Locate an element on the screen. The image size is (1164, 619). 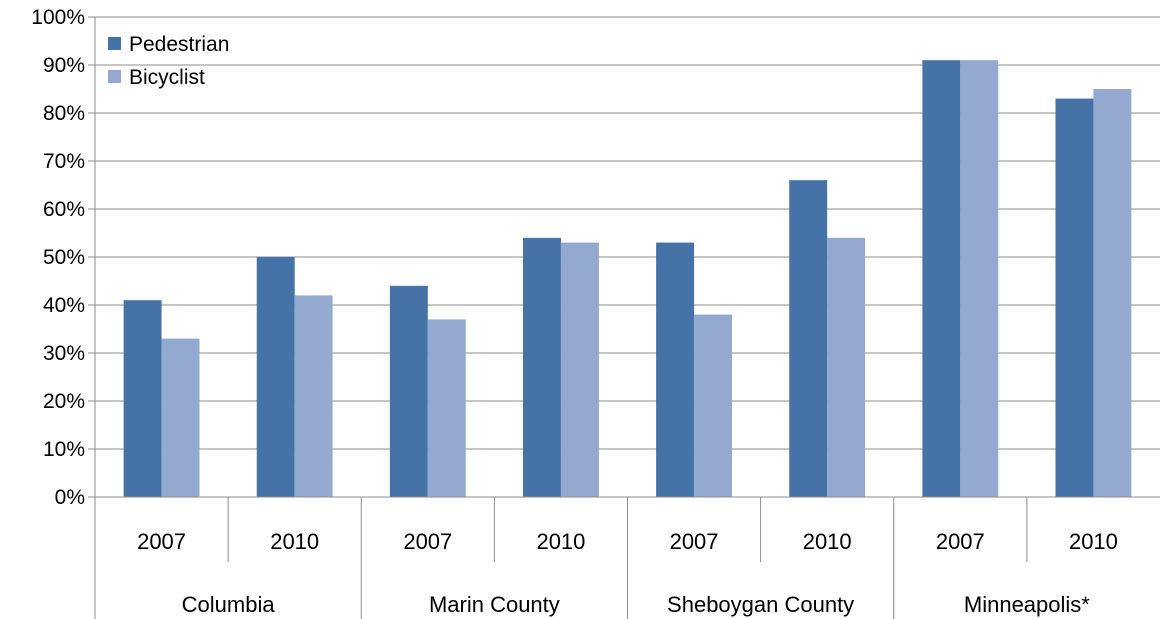
legend-swatch-bicyclist is located at coordinates (114, 76).